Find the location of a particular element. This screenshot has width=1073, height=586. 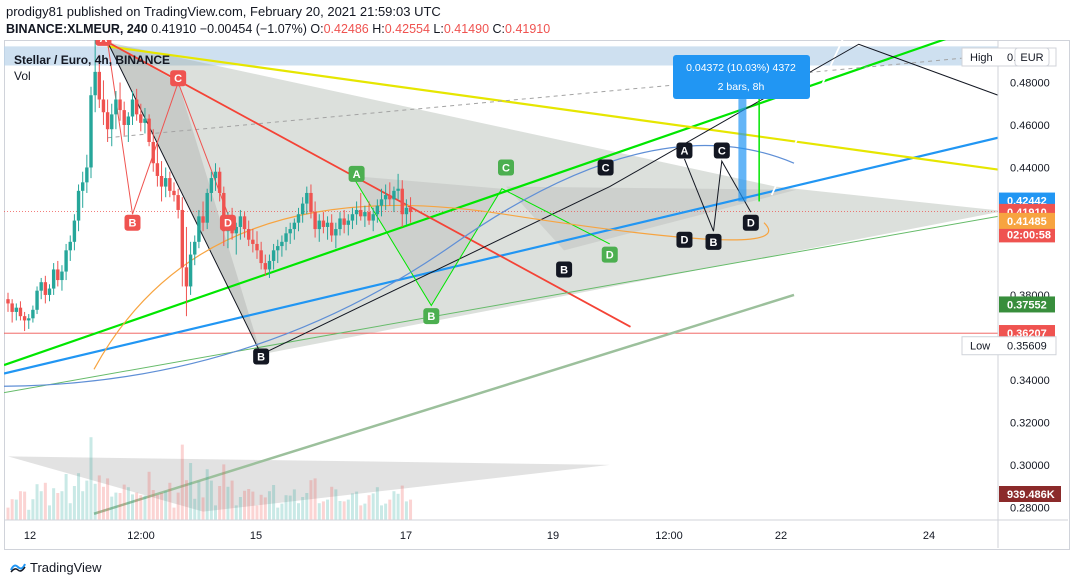

y-tick-label: 0.30000 is located at coordinates (1030, 466).